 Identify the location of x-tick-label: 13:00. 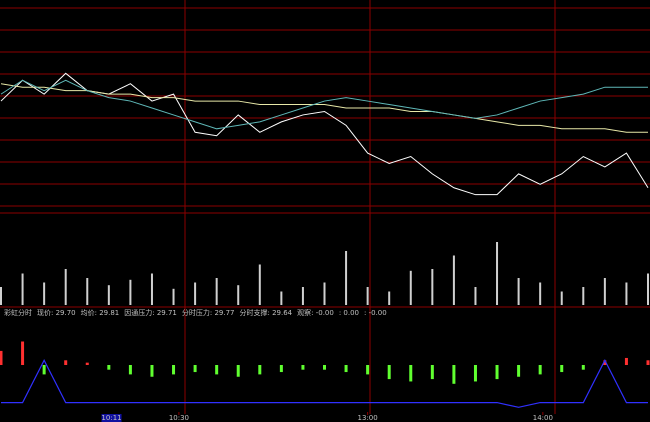
(368, 418).